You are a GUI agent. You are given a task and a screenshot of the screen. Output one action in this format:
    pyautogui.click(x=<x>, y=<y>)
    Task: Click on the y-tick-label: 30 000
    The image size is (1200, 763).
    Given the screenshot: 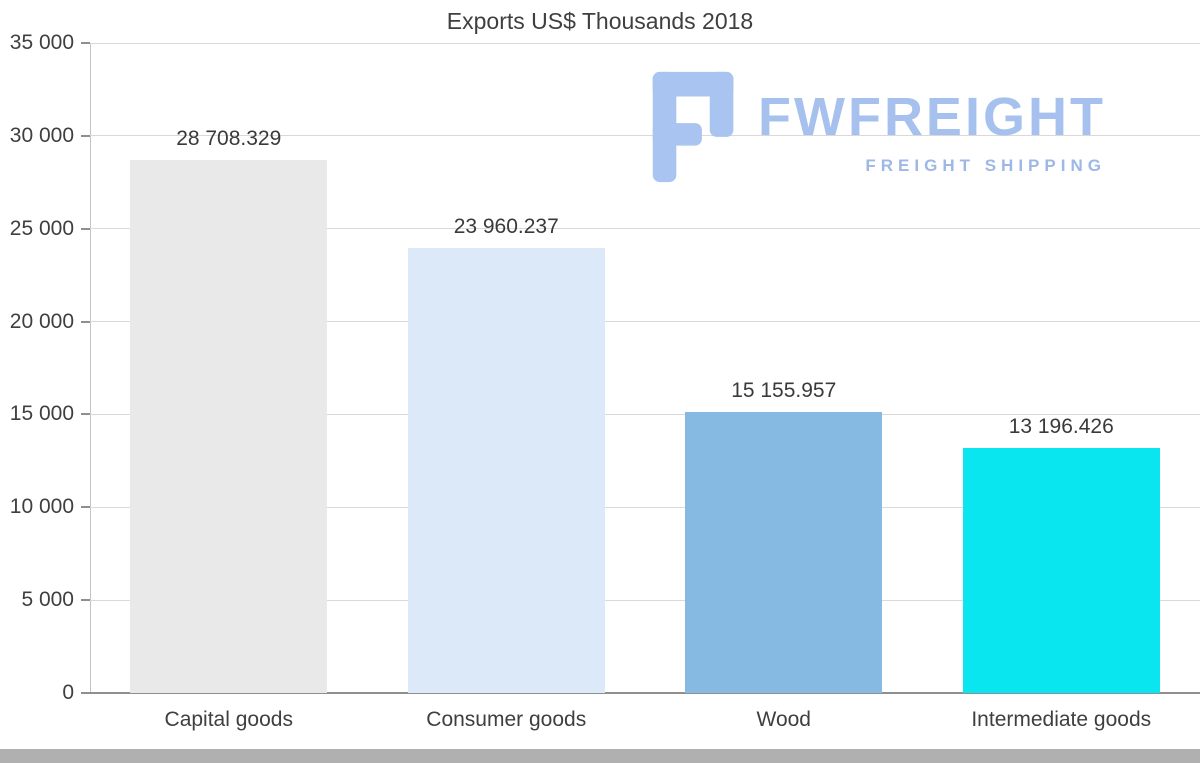 What is the action you would take?
    pyautogui.click(x=41, y=135)
    